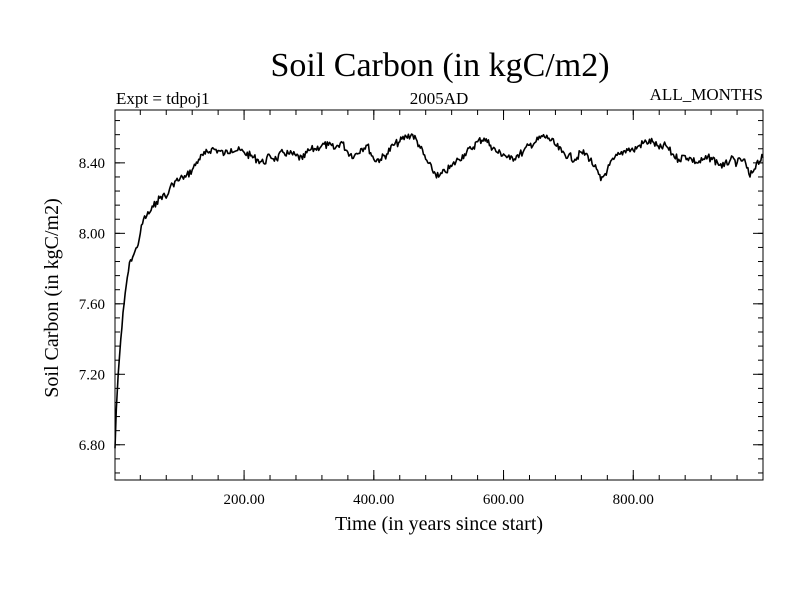  What do you see at coordinates (92, 375) in the screenshot?
I see `y-tick-label: 7.20` at bounding box center [92, 375].